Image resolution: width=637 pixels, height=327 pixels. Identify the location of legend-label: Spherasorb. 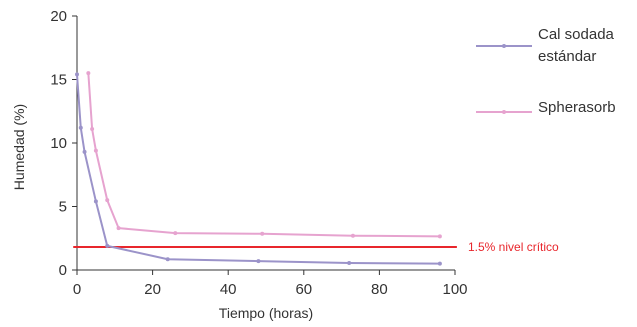
(577, 107).